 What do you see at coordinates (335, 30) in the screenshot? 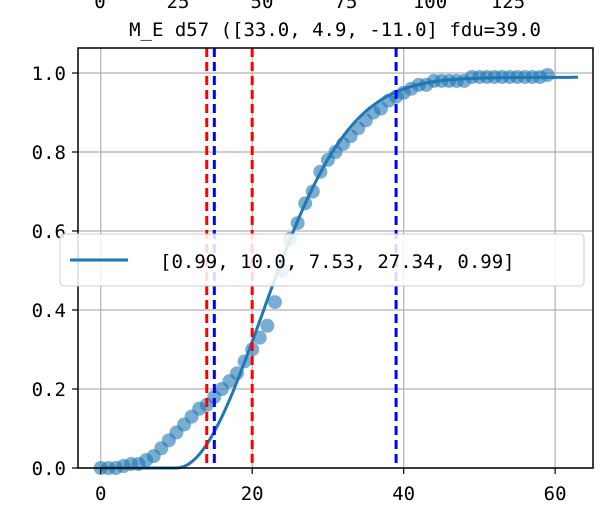
I see `chart-title: M_E d57 ([33.0, 4.9, -11.0] fdu=39.0` at bounding box center [335, 30].